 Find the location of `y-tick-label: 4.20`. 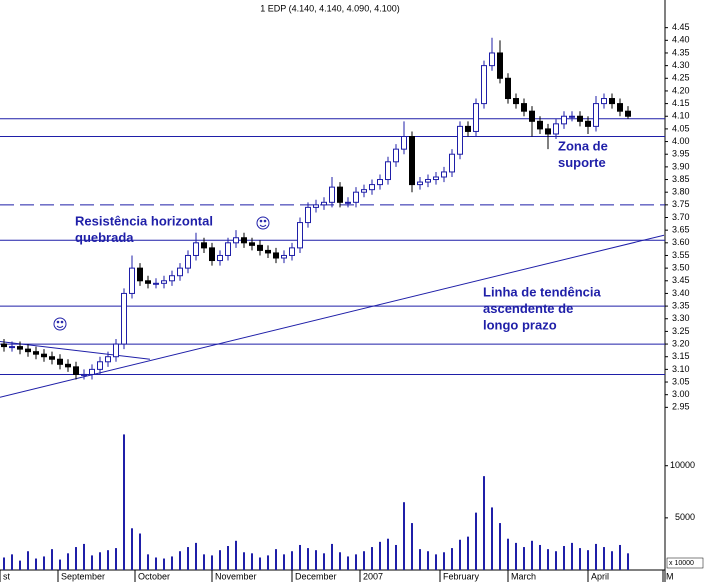

y-tick-label: 4.20 is located at coordinates (681, 90).